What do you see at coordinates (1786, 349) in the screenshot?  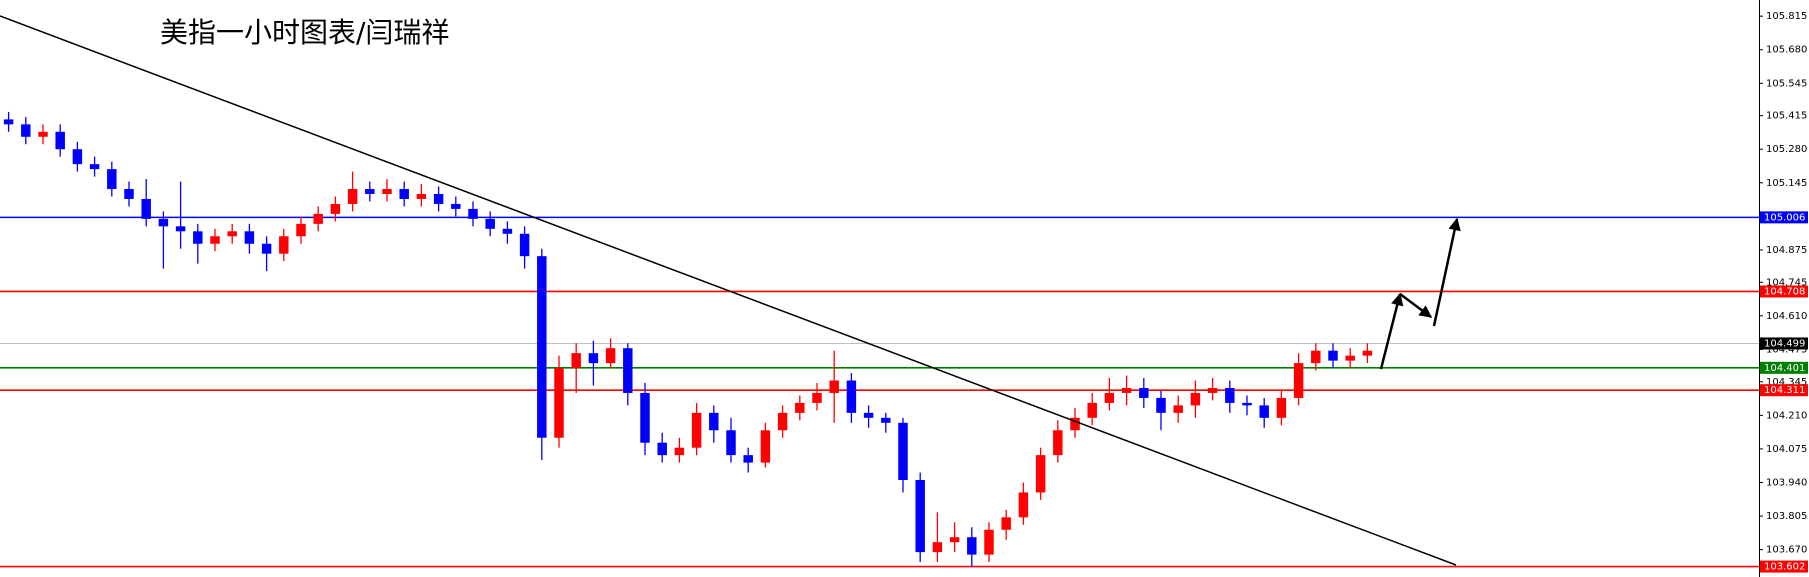 I see `y-tick-label: 104.475` at bounding box center [1786, 349].